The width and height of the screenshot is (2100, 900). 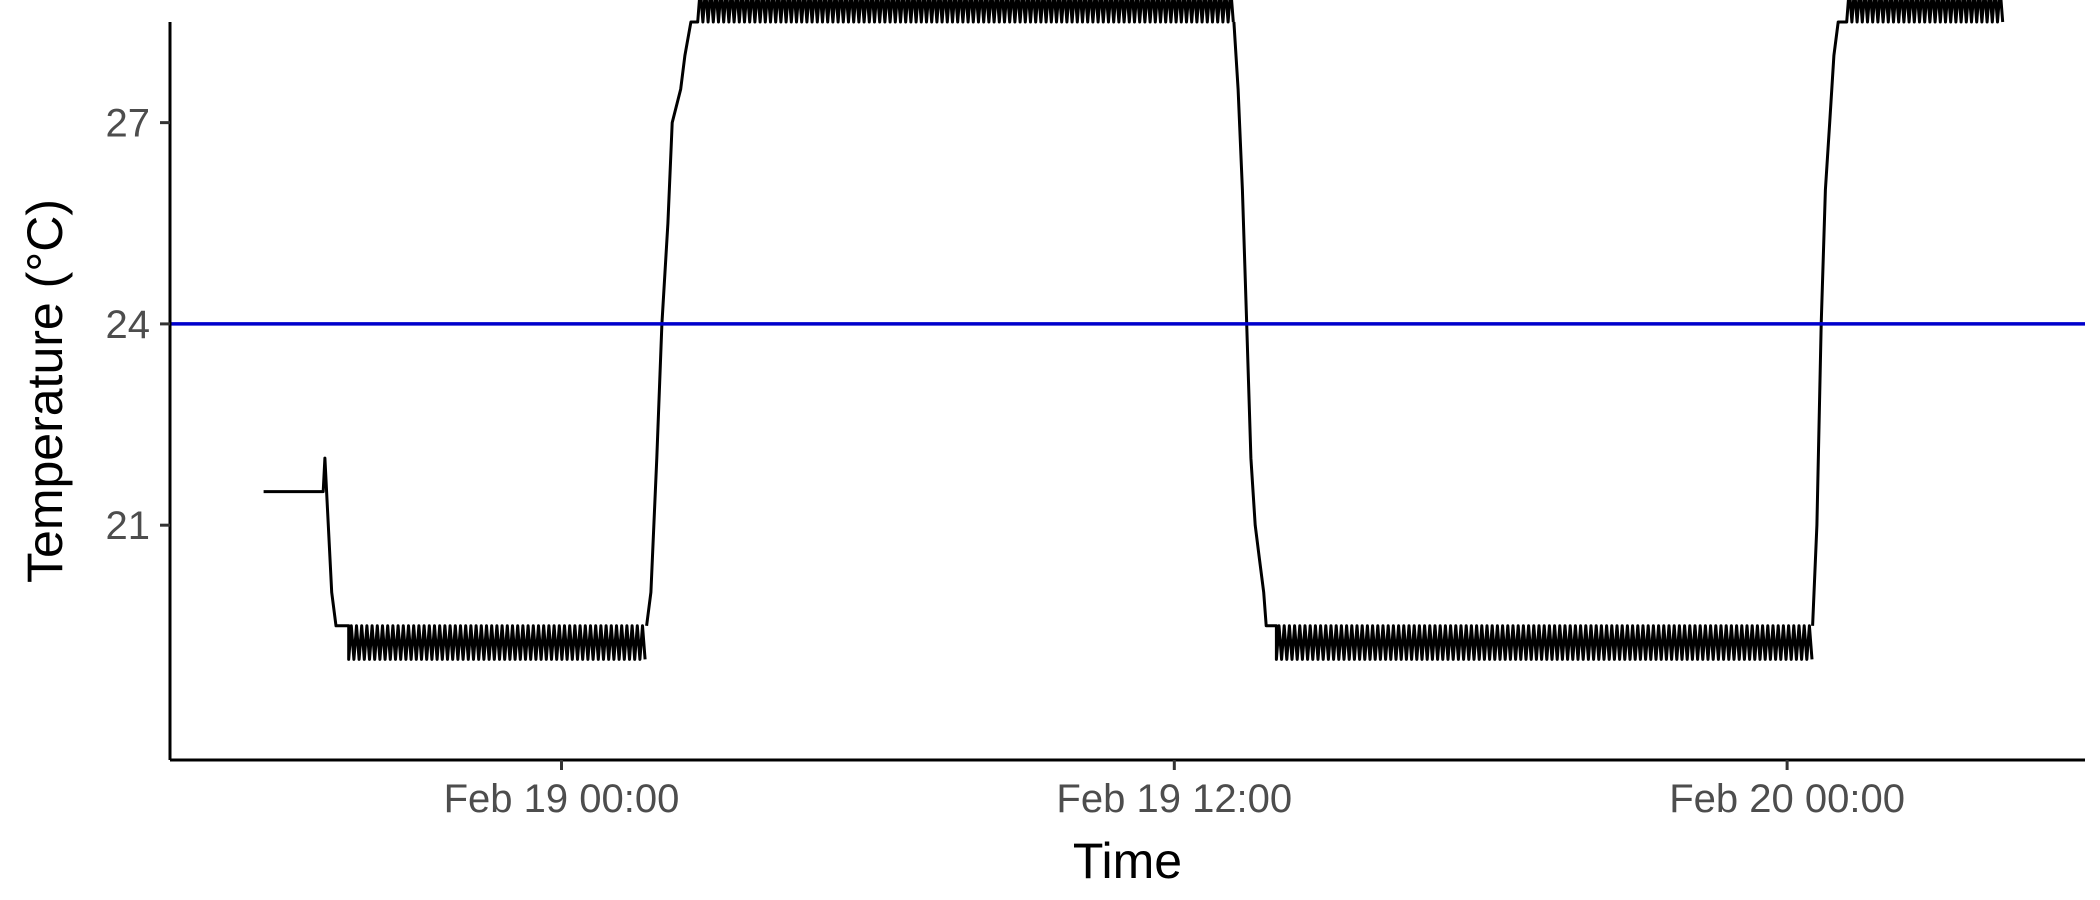 I want to click on x-ticks: Feb 19 00:00 Feb 19 12:00 Feb 20 00:00, so click(x=1174, y=790).